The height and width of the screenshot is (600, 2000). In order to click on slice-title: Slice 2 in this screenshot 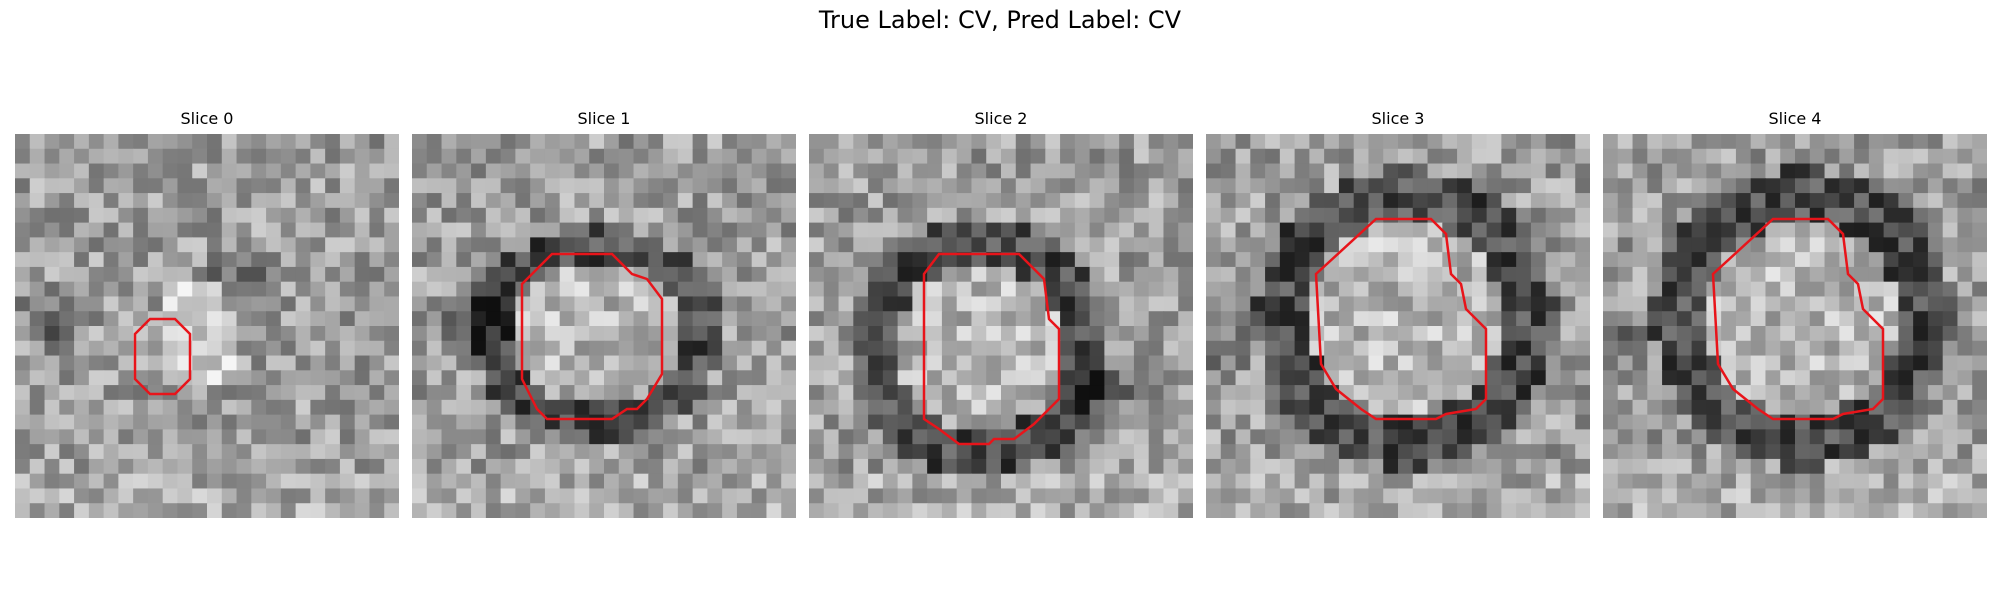, I will do `click(1001, 118)`.